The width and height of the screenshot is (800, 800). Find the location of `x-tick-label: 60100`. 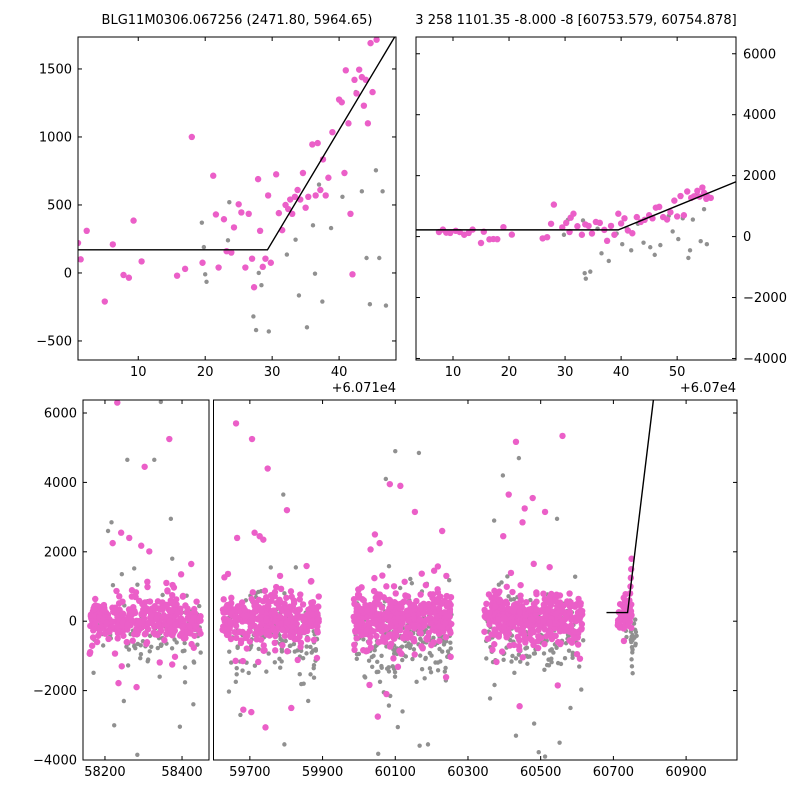

x-tick-label: 60100 is located at coordinates (395, 772).